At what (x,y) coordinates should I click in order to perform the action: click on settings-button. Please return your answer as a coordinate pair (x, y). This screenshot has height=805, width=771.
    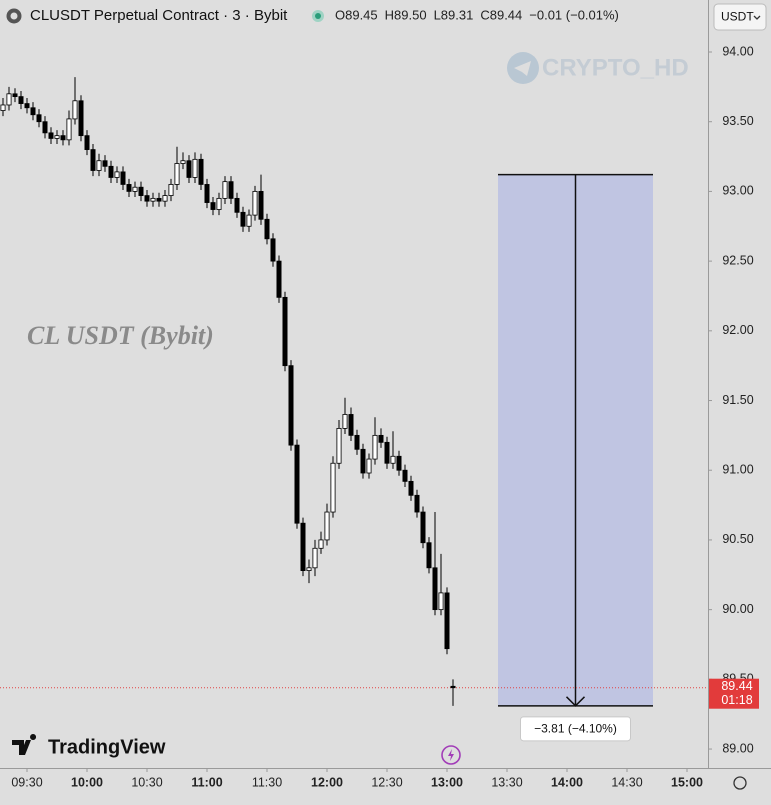
    Looking at the image, I should click on (740, 783).